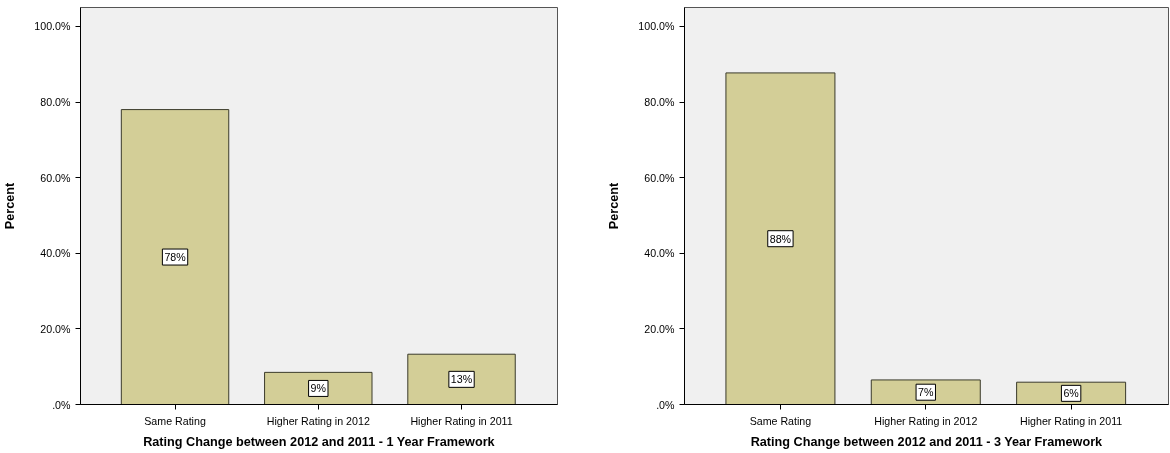  I want to click on data-label: 7%, so click(926, 392).